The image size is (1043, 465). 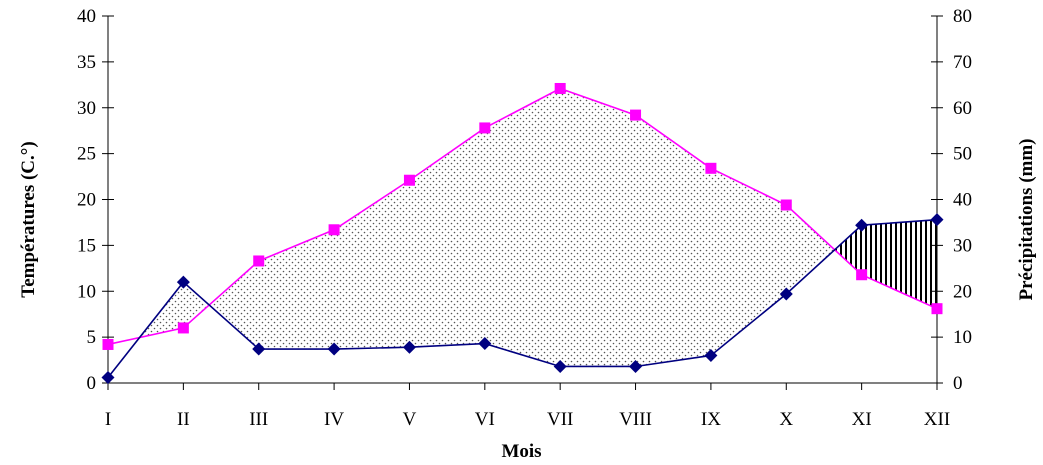 What do you see at coordinates (86, 291) in the screenshot?
I see `left-y-tick-label: 10` at bounding box center [86, 291].